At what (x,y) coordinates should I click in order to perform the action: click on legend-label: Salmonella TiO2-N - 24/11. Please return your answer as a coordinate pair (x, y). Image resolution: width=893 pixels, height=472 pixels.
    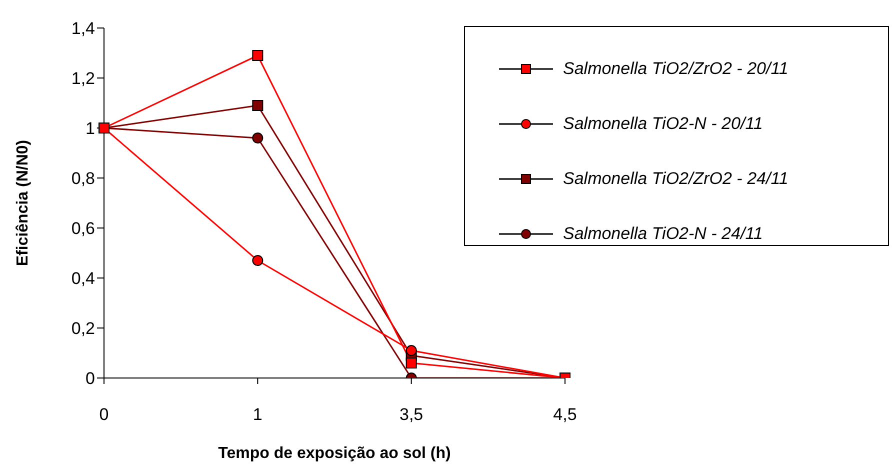
    Looking at the image, I should click on (663, 234).